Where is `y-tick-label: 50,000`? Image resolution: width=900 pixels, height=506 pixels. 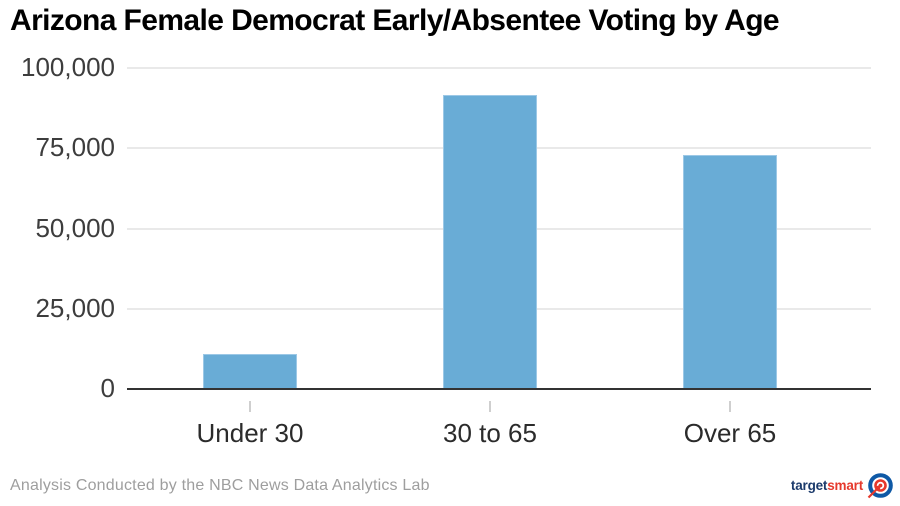
y-tick-label: 50,000 is located at coordinates (75, 227).